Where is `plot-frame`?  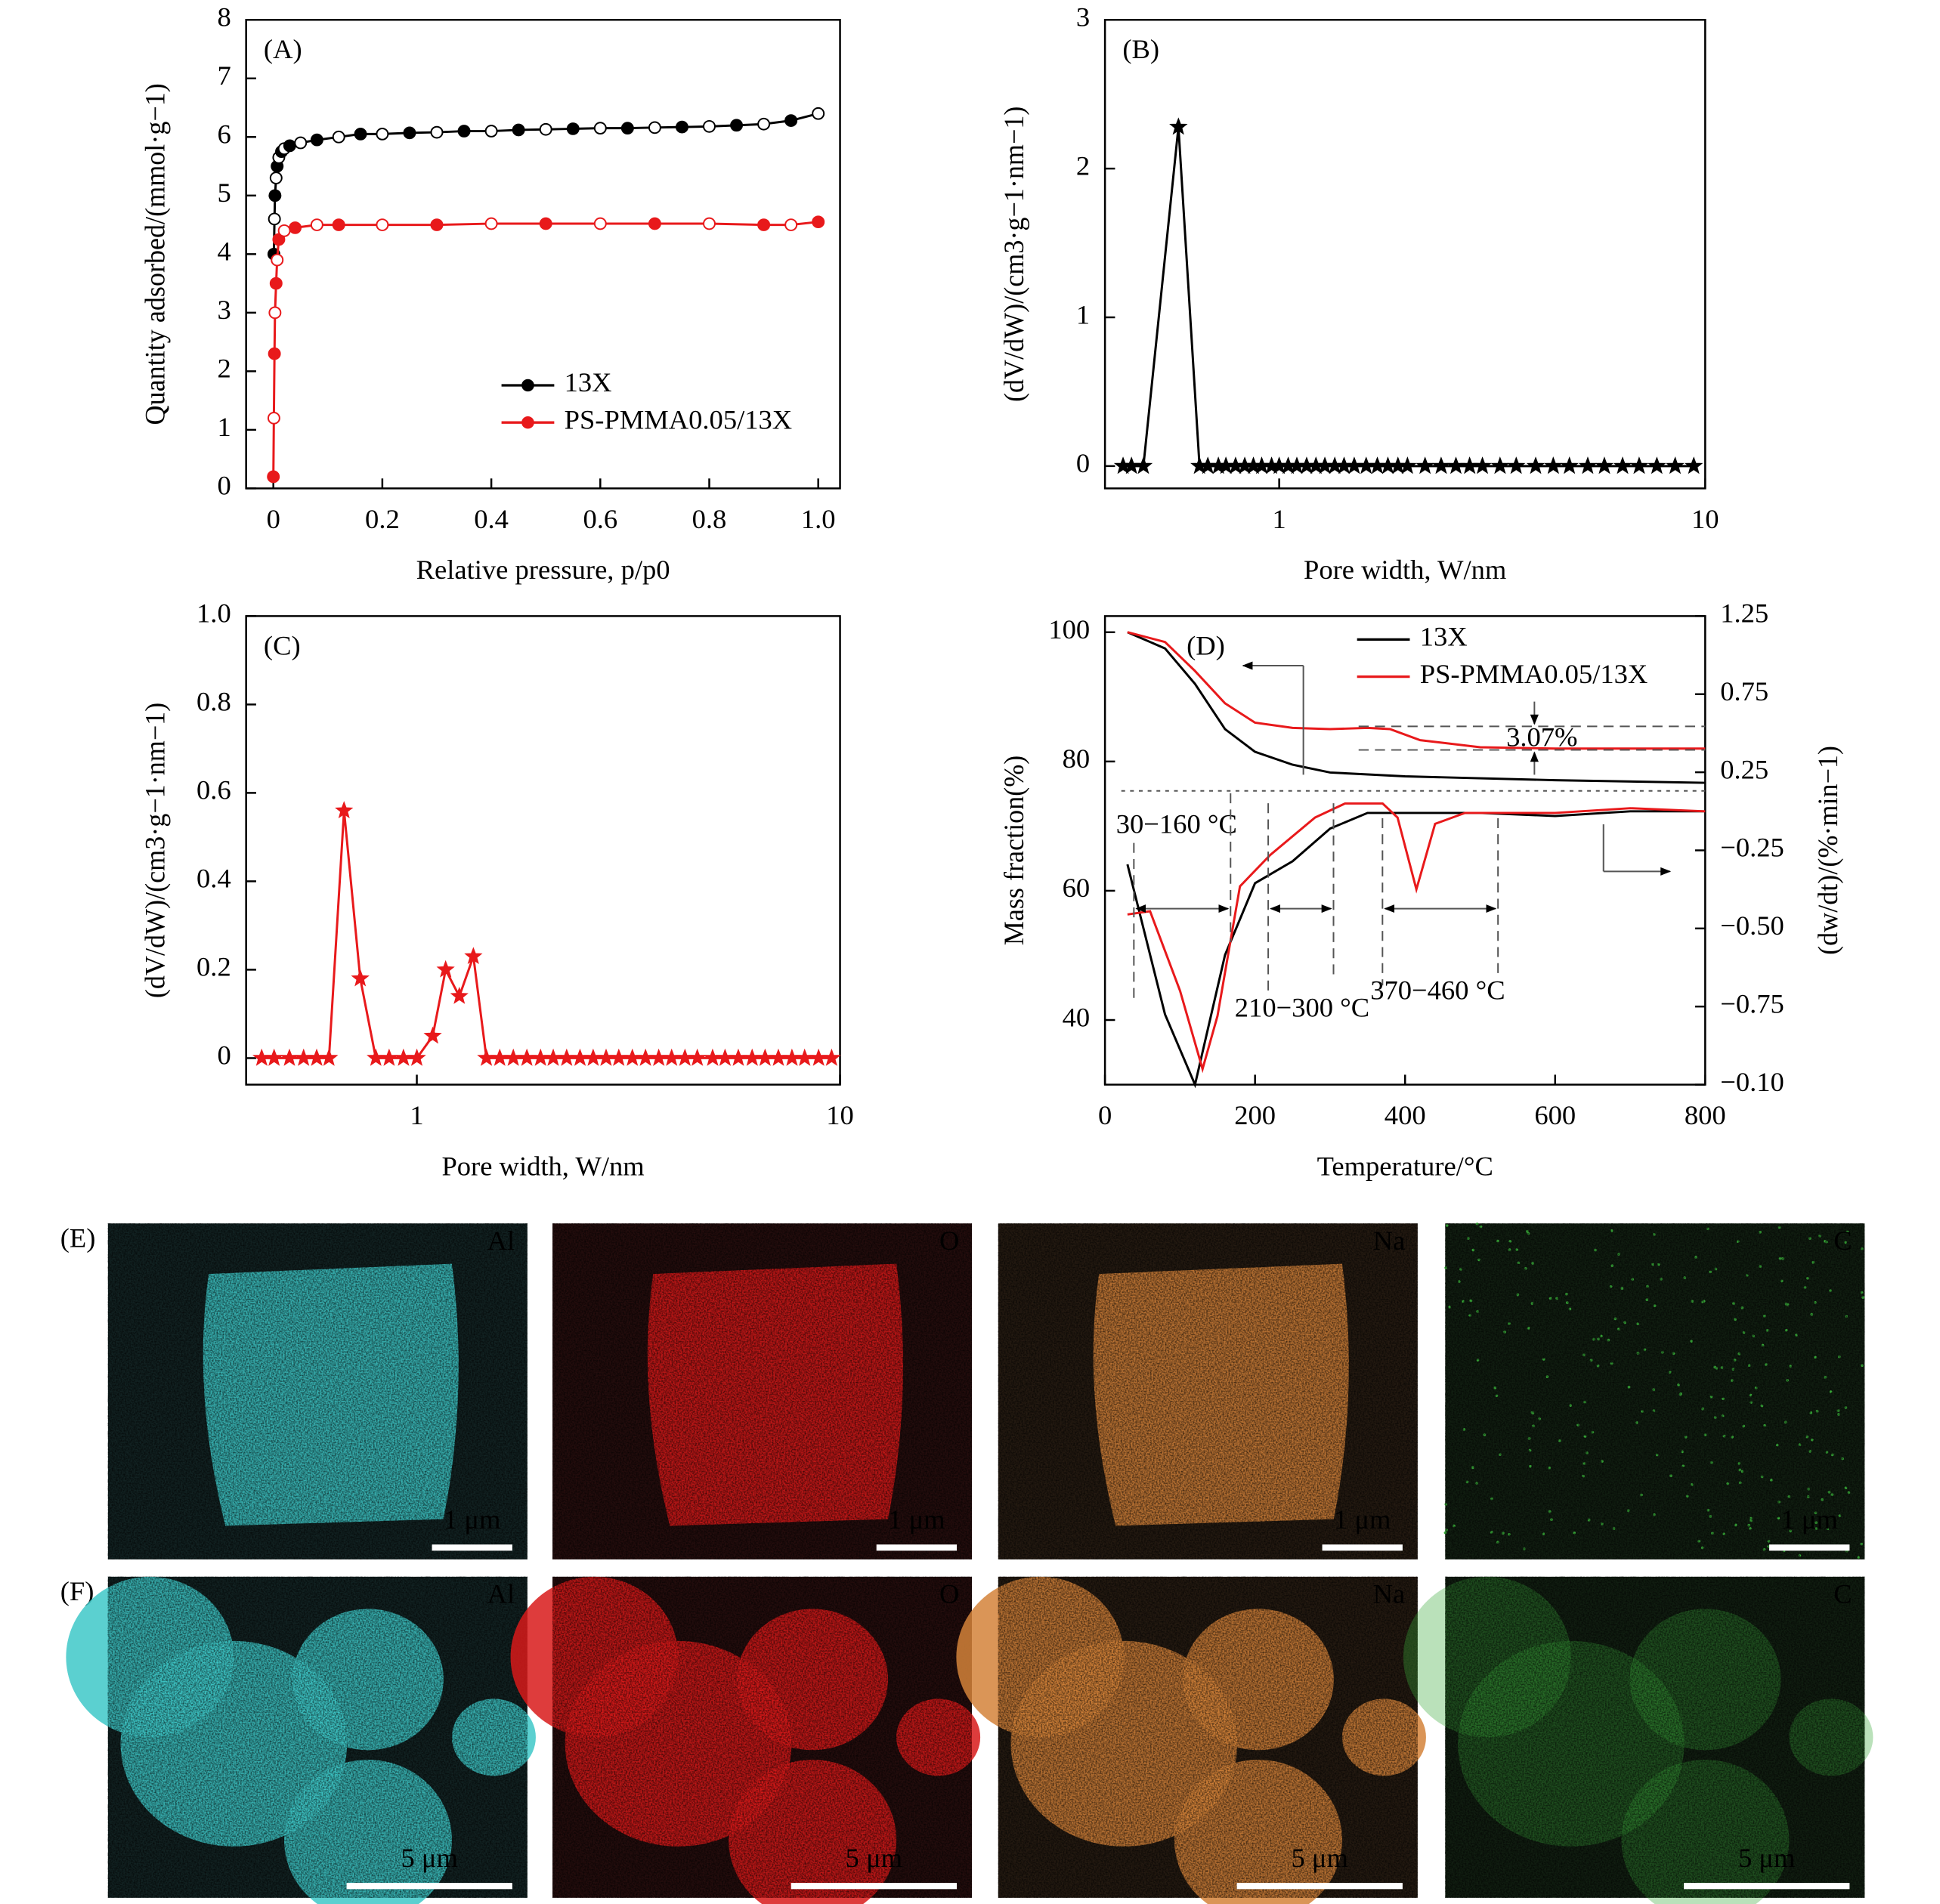
plot-frame is located at coordinates (1404, 254).